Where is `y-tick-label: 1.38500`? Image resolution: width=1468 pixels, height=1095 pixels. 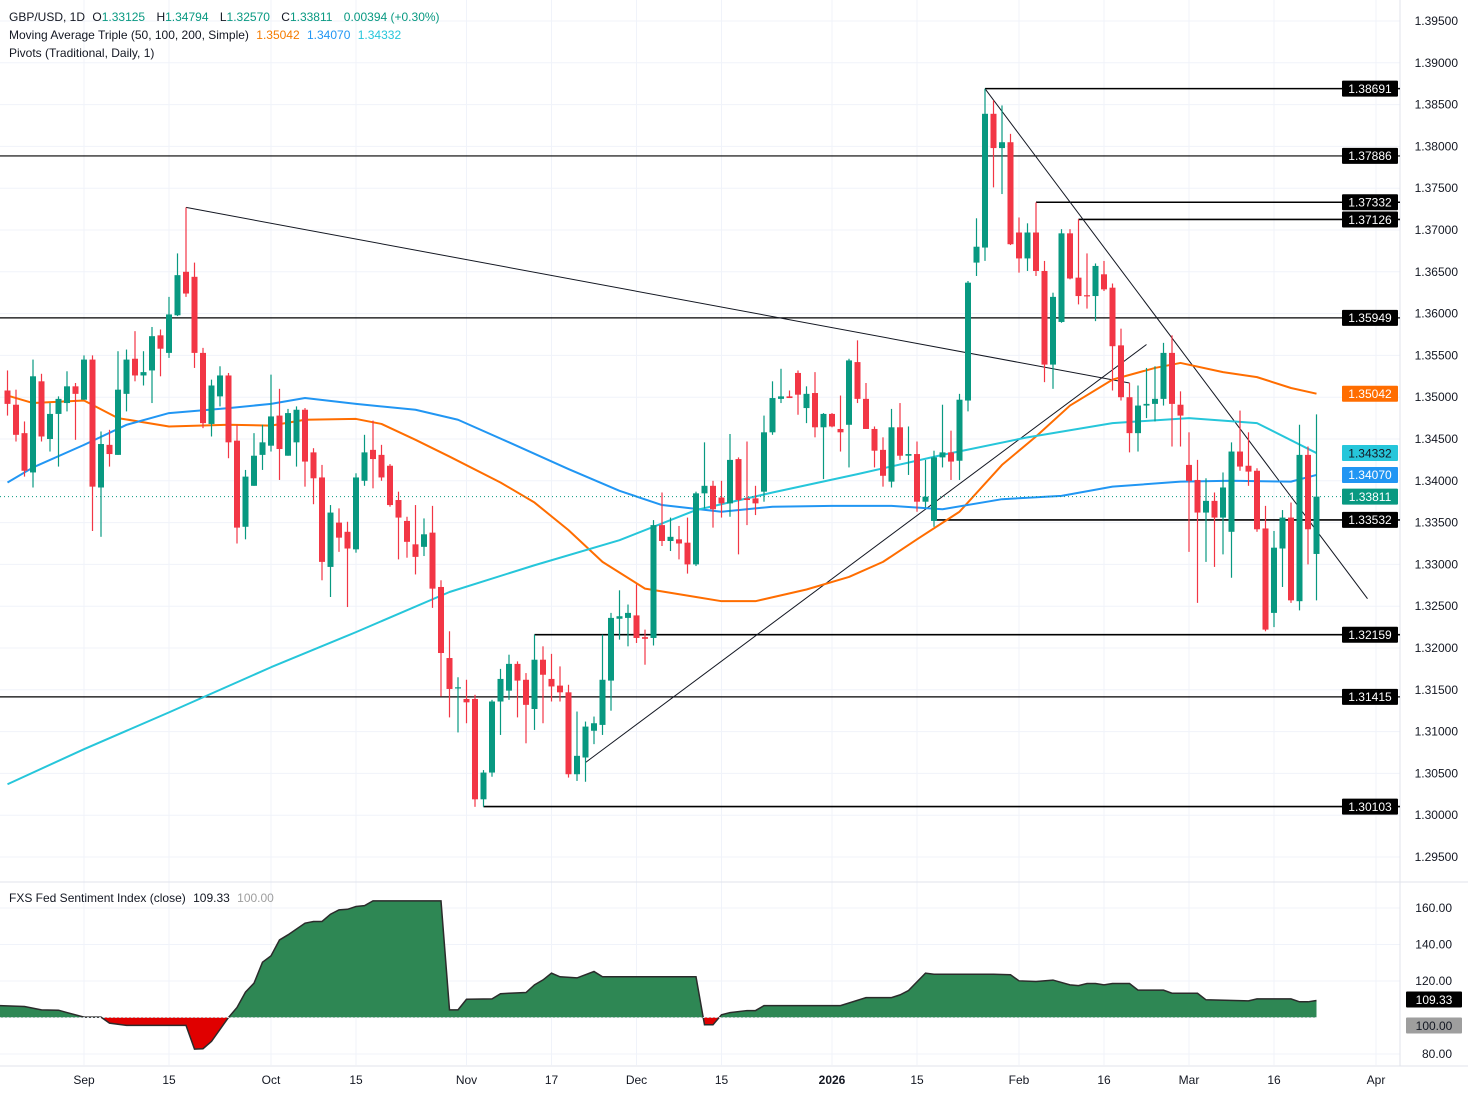 y-tick-label: 1.38500 is located at coordinates (1437, 105).